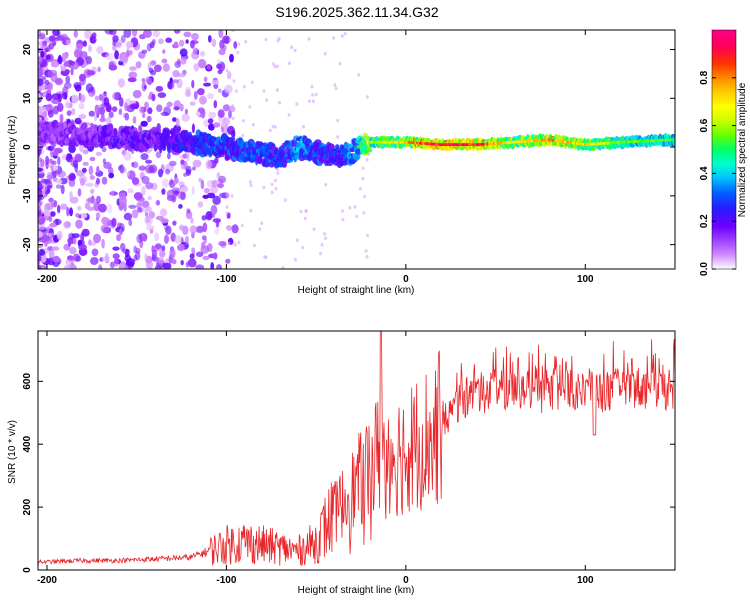 Image resolution: width=750 pixels, height=600 pixels. Describe the element at coordinates (356, 290) in the screenshot. I see `top-x-axis-label: Height of straight line (km)` at that location.